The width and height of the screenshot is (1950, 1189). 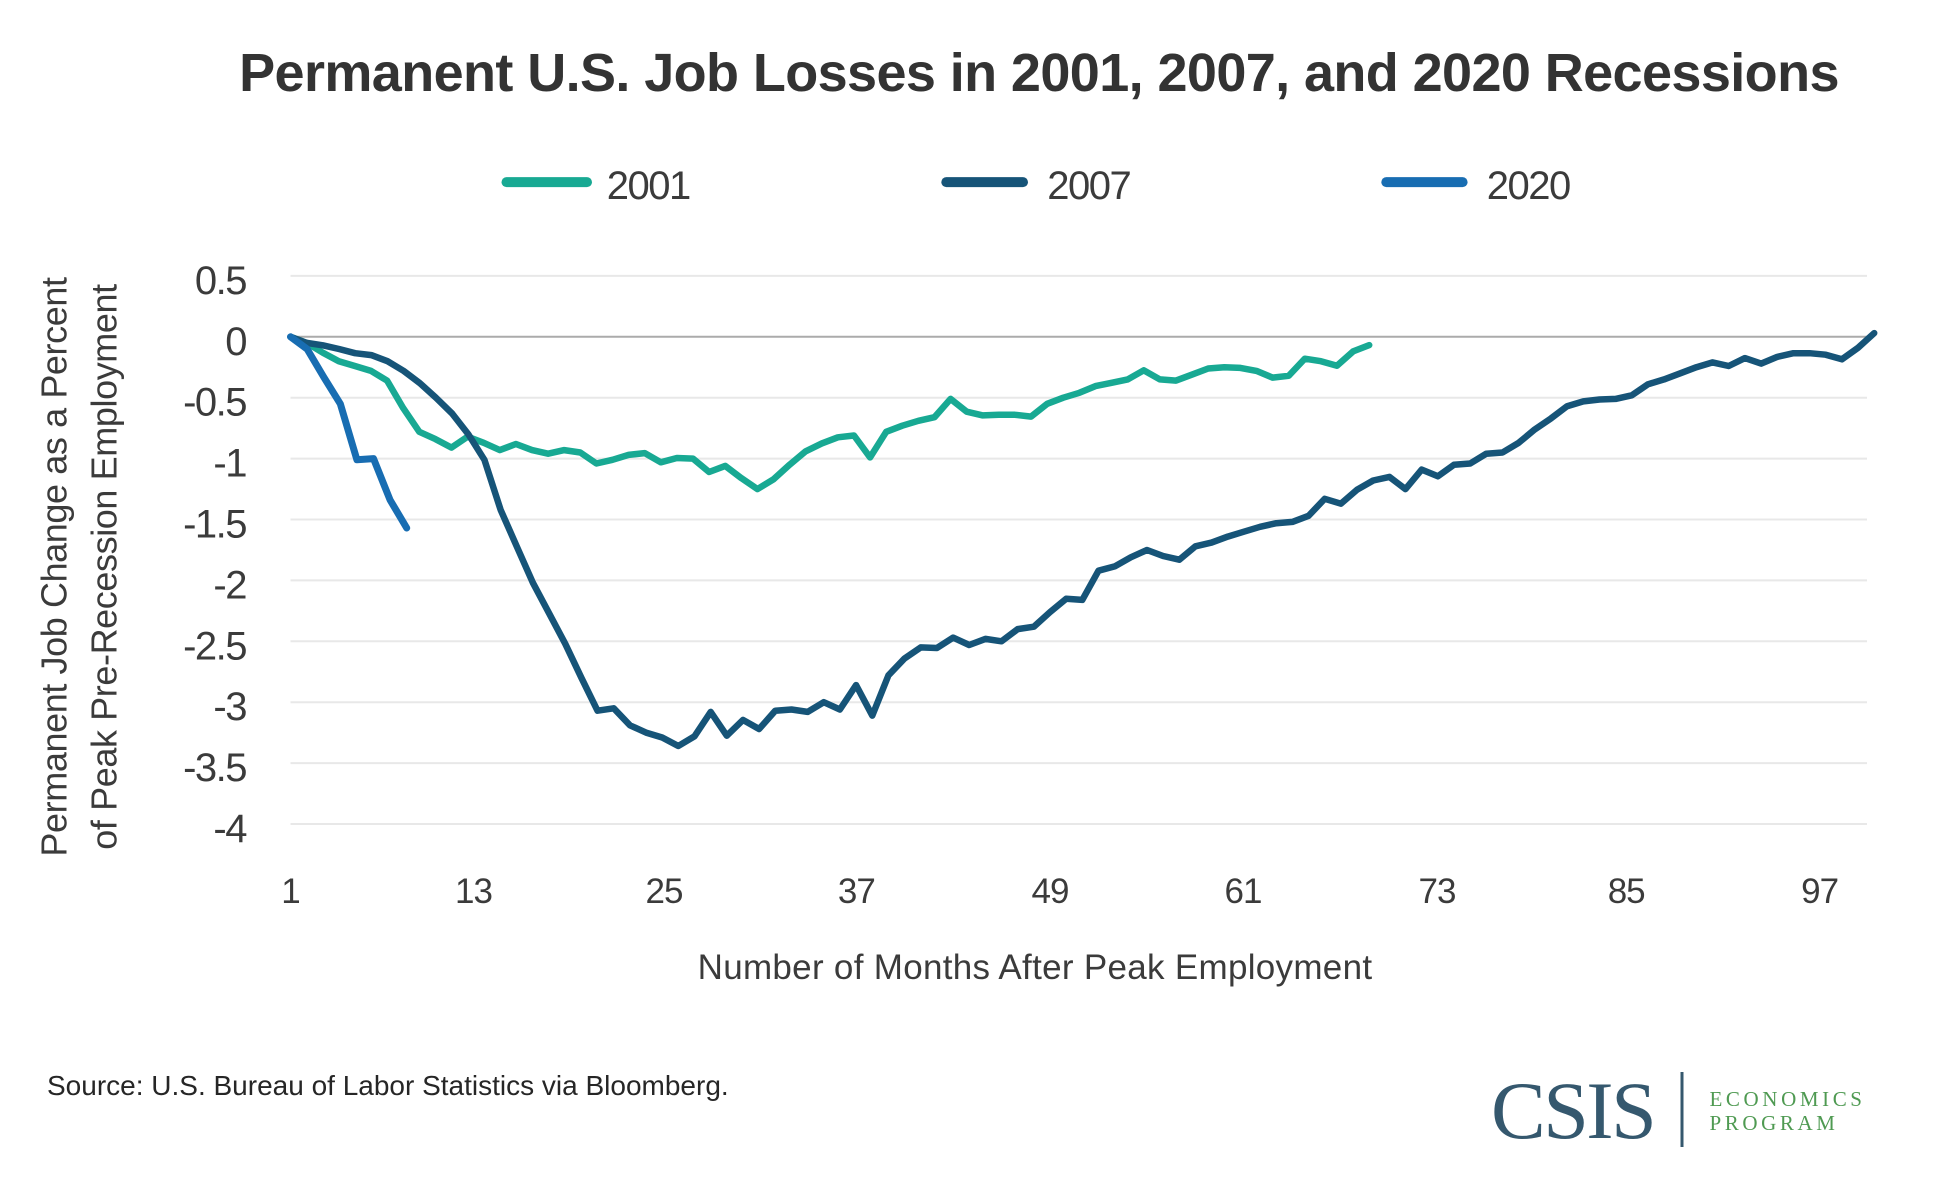 I want to click on svg-text: -3, so click(x=229, y=707).